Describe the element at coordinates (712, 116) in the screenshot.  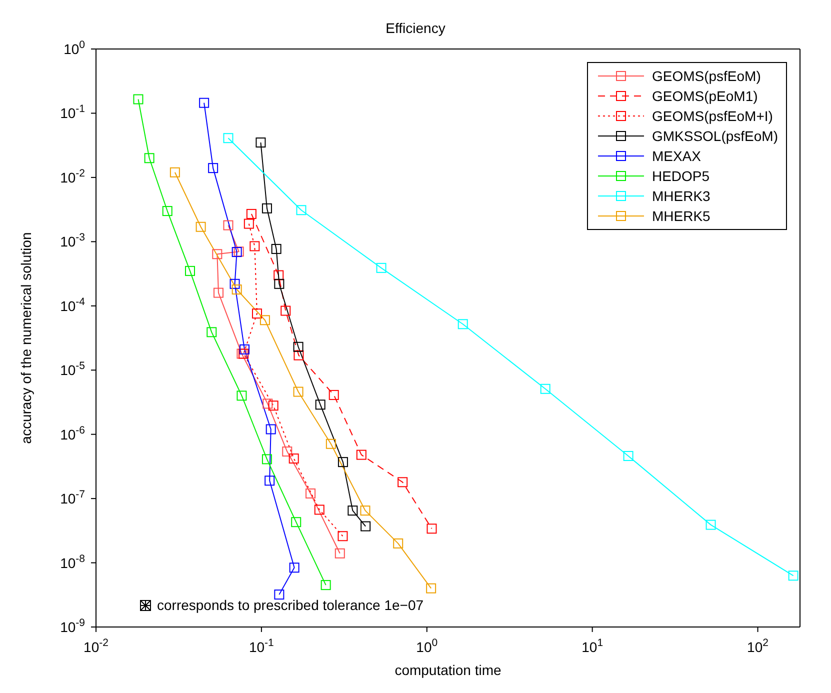
I see `legend-label: GEOMS(psfEoM+I)` at that location.